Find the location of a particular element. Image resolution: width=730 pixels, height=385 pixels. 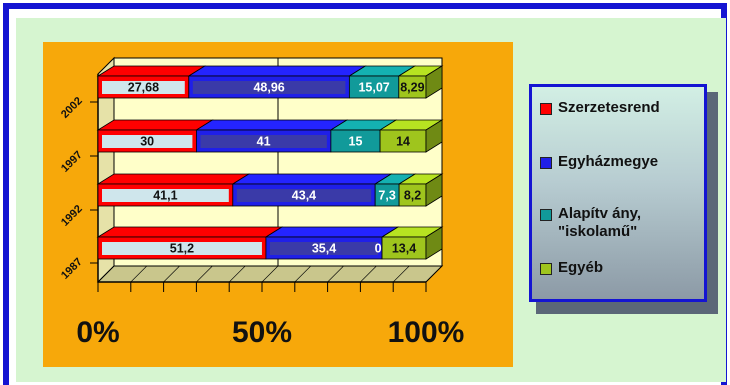

legend-item-egyhazmegye: Egyházmegye is located at coordinates (599, 162).